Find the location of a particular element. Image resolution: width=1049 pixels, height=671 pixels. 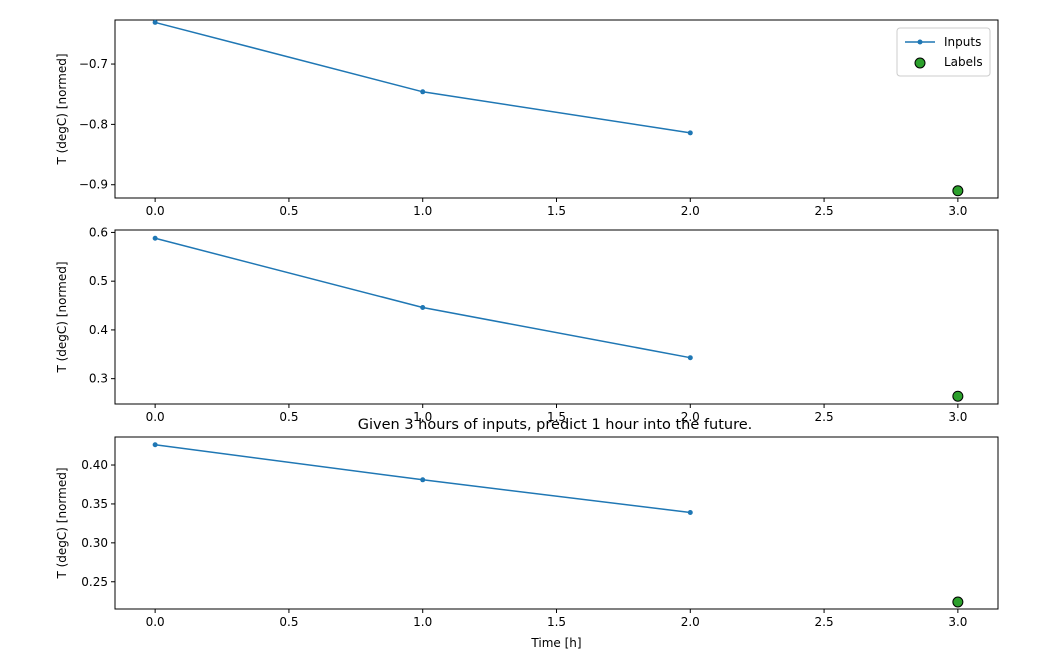

y-tick-label: −0.7 is located at coordinates (93, 64).